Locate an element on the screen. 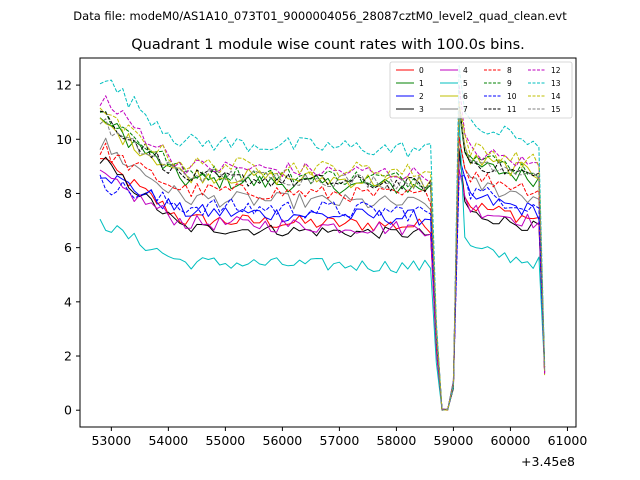  legend-label-4: 4 is located at coordinates (465, 70).